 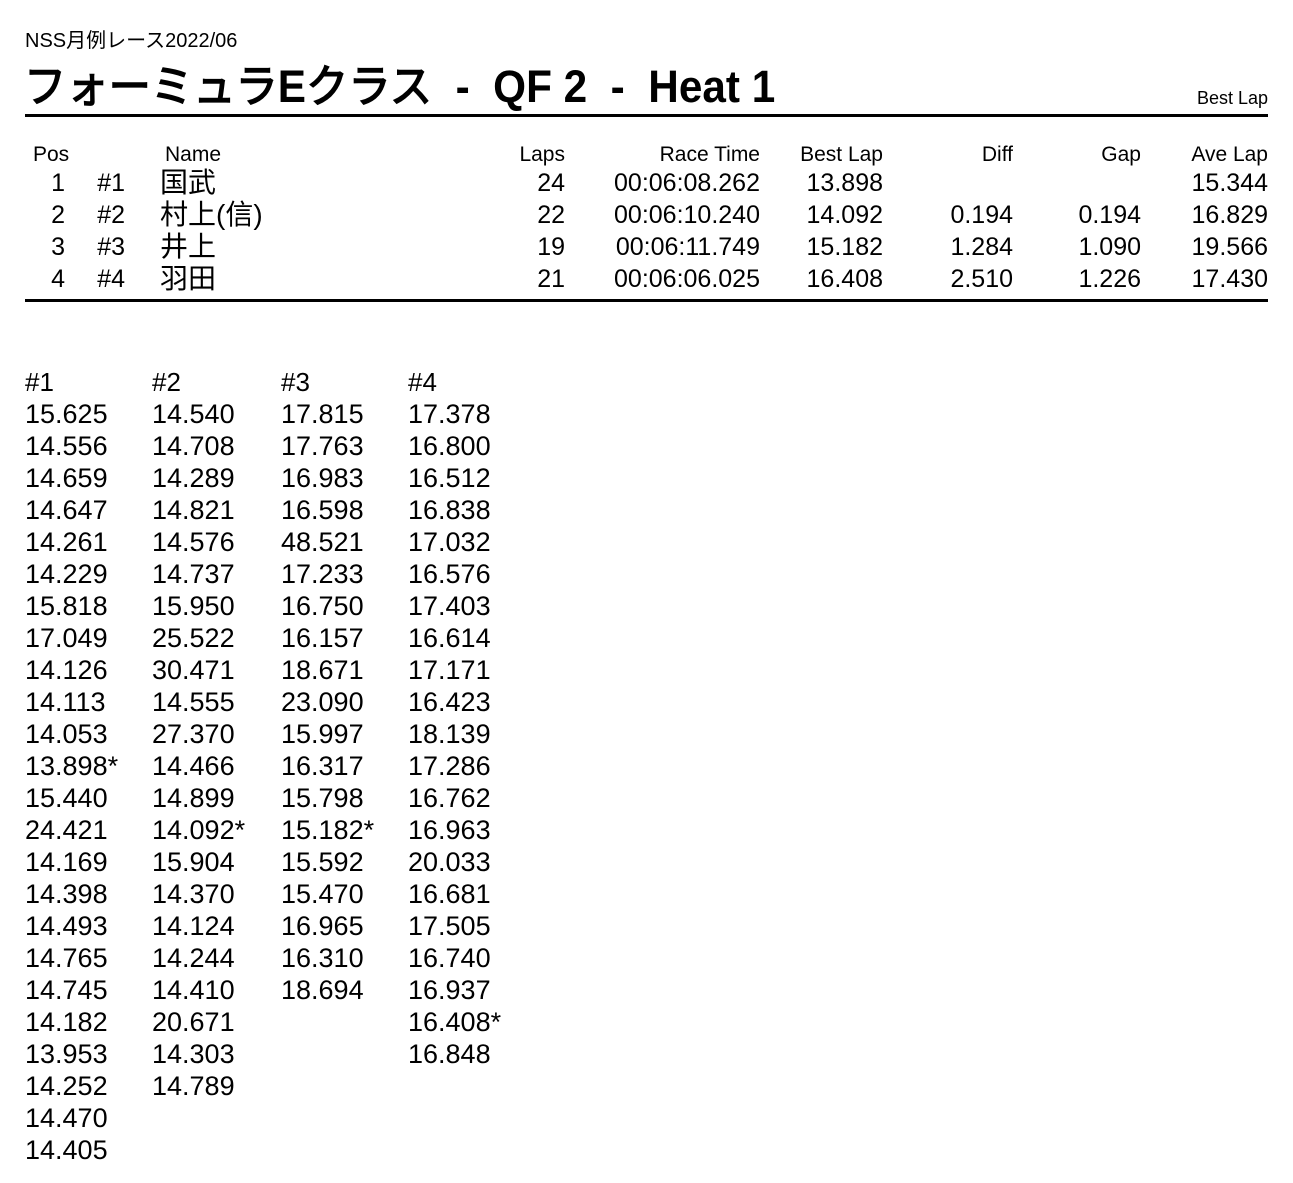 I want to click on lap-time: 17.171, so click(x=449, y=670).